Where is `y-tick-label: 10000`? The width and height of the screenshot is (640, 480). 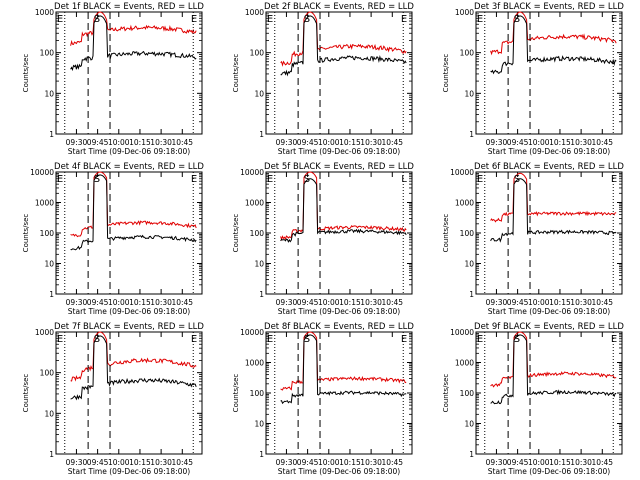
y-tick-label: 10000 is located at coordinates (252, 332).